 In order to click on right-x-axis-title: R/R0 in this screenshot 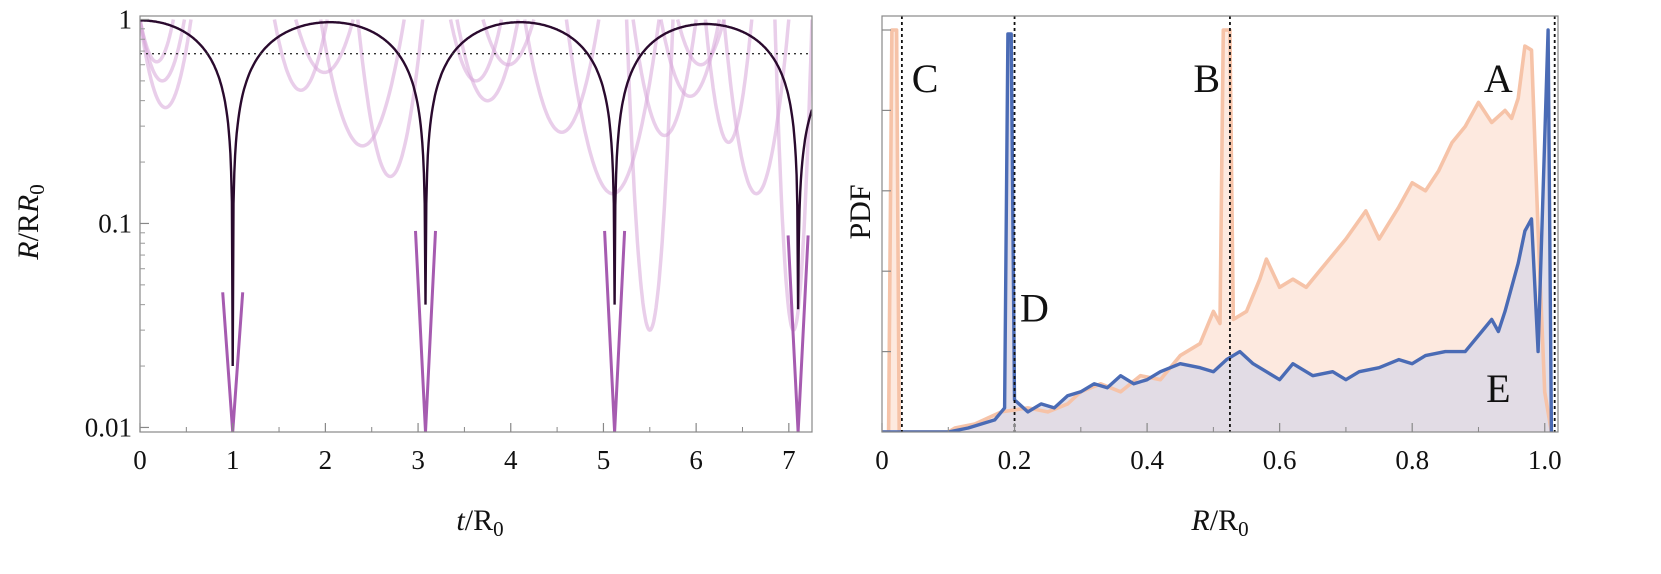, I will do `click(1219, 522)`.